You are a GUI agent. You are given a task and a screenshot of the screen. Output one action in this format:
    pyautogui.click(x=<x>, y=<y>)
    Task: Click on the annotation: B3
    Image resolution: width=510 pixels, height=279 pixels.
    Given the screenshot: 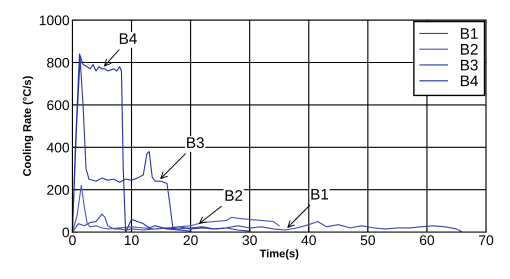 What is the action you would take?
    pyautogui.click(x=195, y=142)
    